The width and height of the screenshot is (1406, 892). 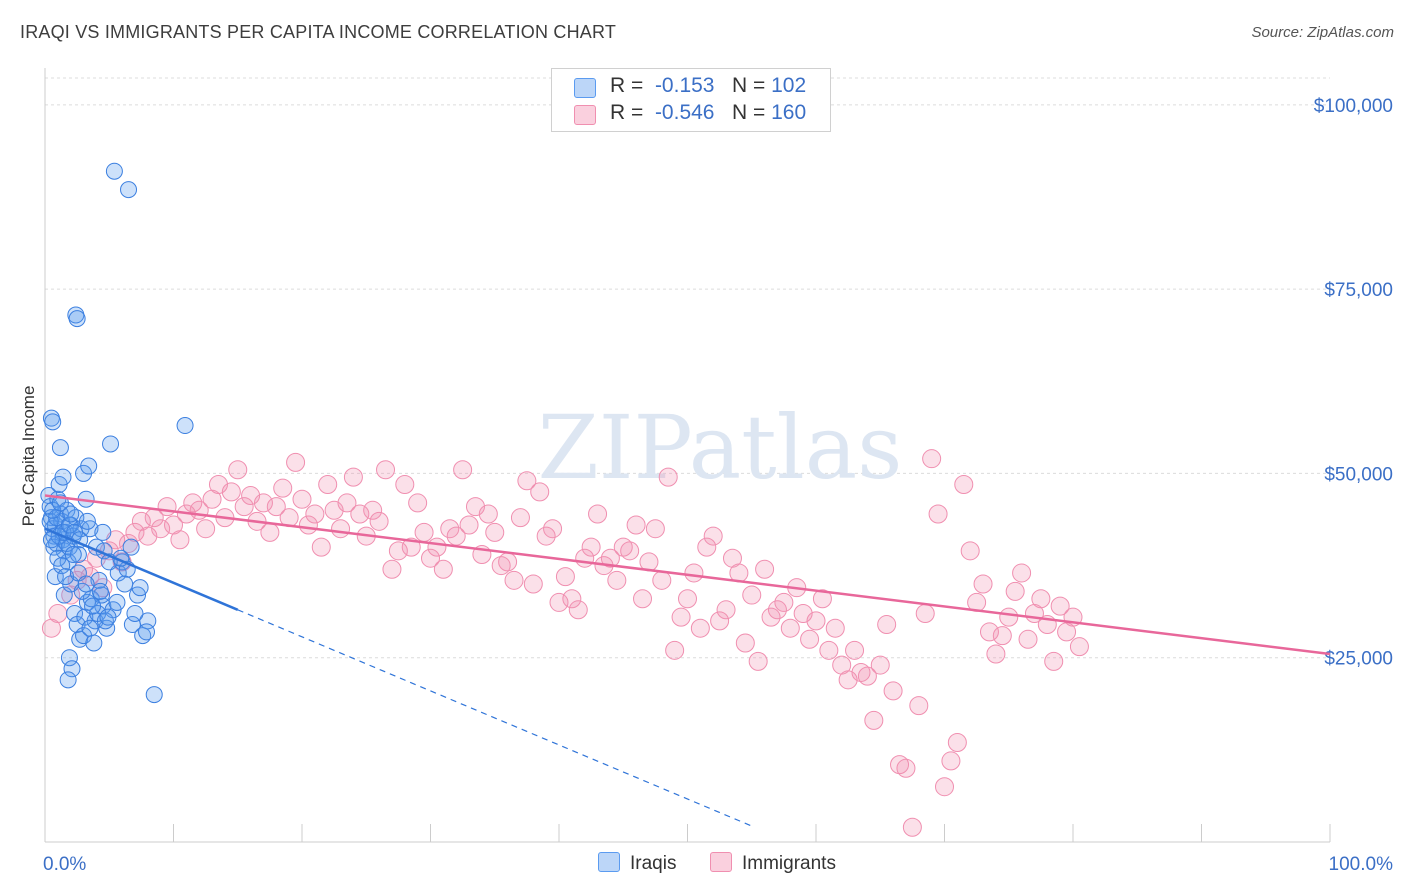 What do you see at coordinates (585, 115) in the screenshot?
I see `legend-swatch-immigrants` at bounding box center [585, 115].